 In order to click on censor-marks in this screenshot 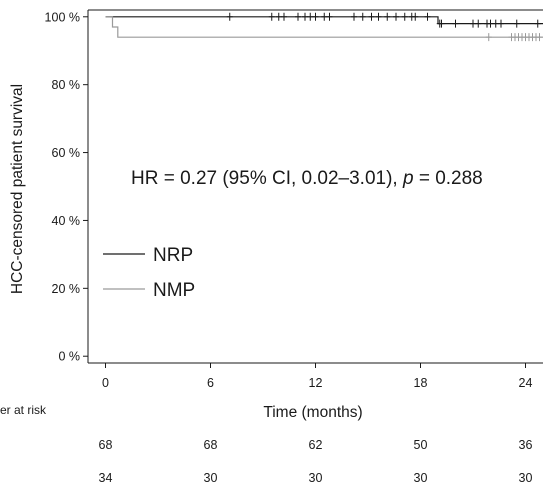, I will do `click(384, 27)`.